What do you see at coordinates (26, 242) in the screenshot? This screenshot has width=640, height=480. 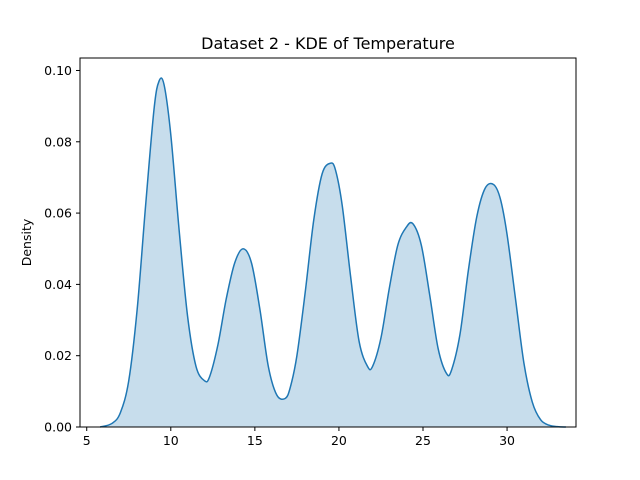 I see `y-axis-label: Density` at bounding box center [26, 242].